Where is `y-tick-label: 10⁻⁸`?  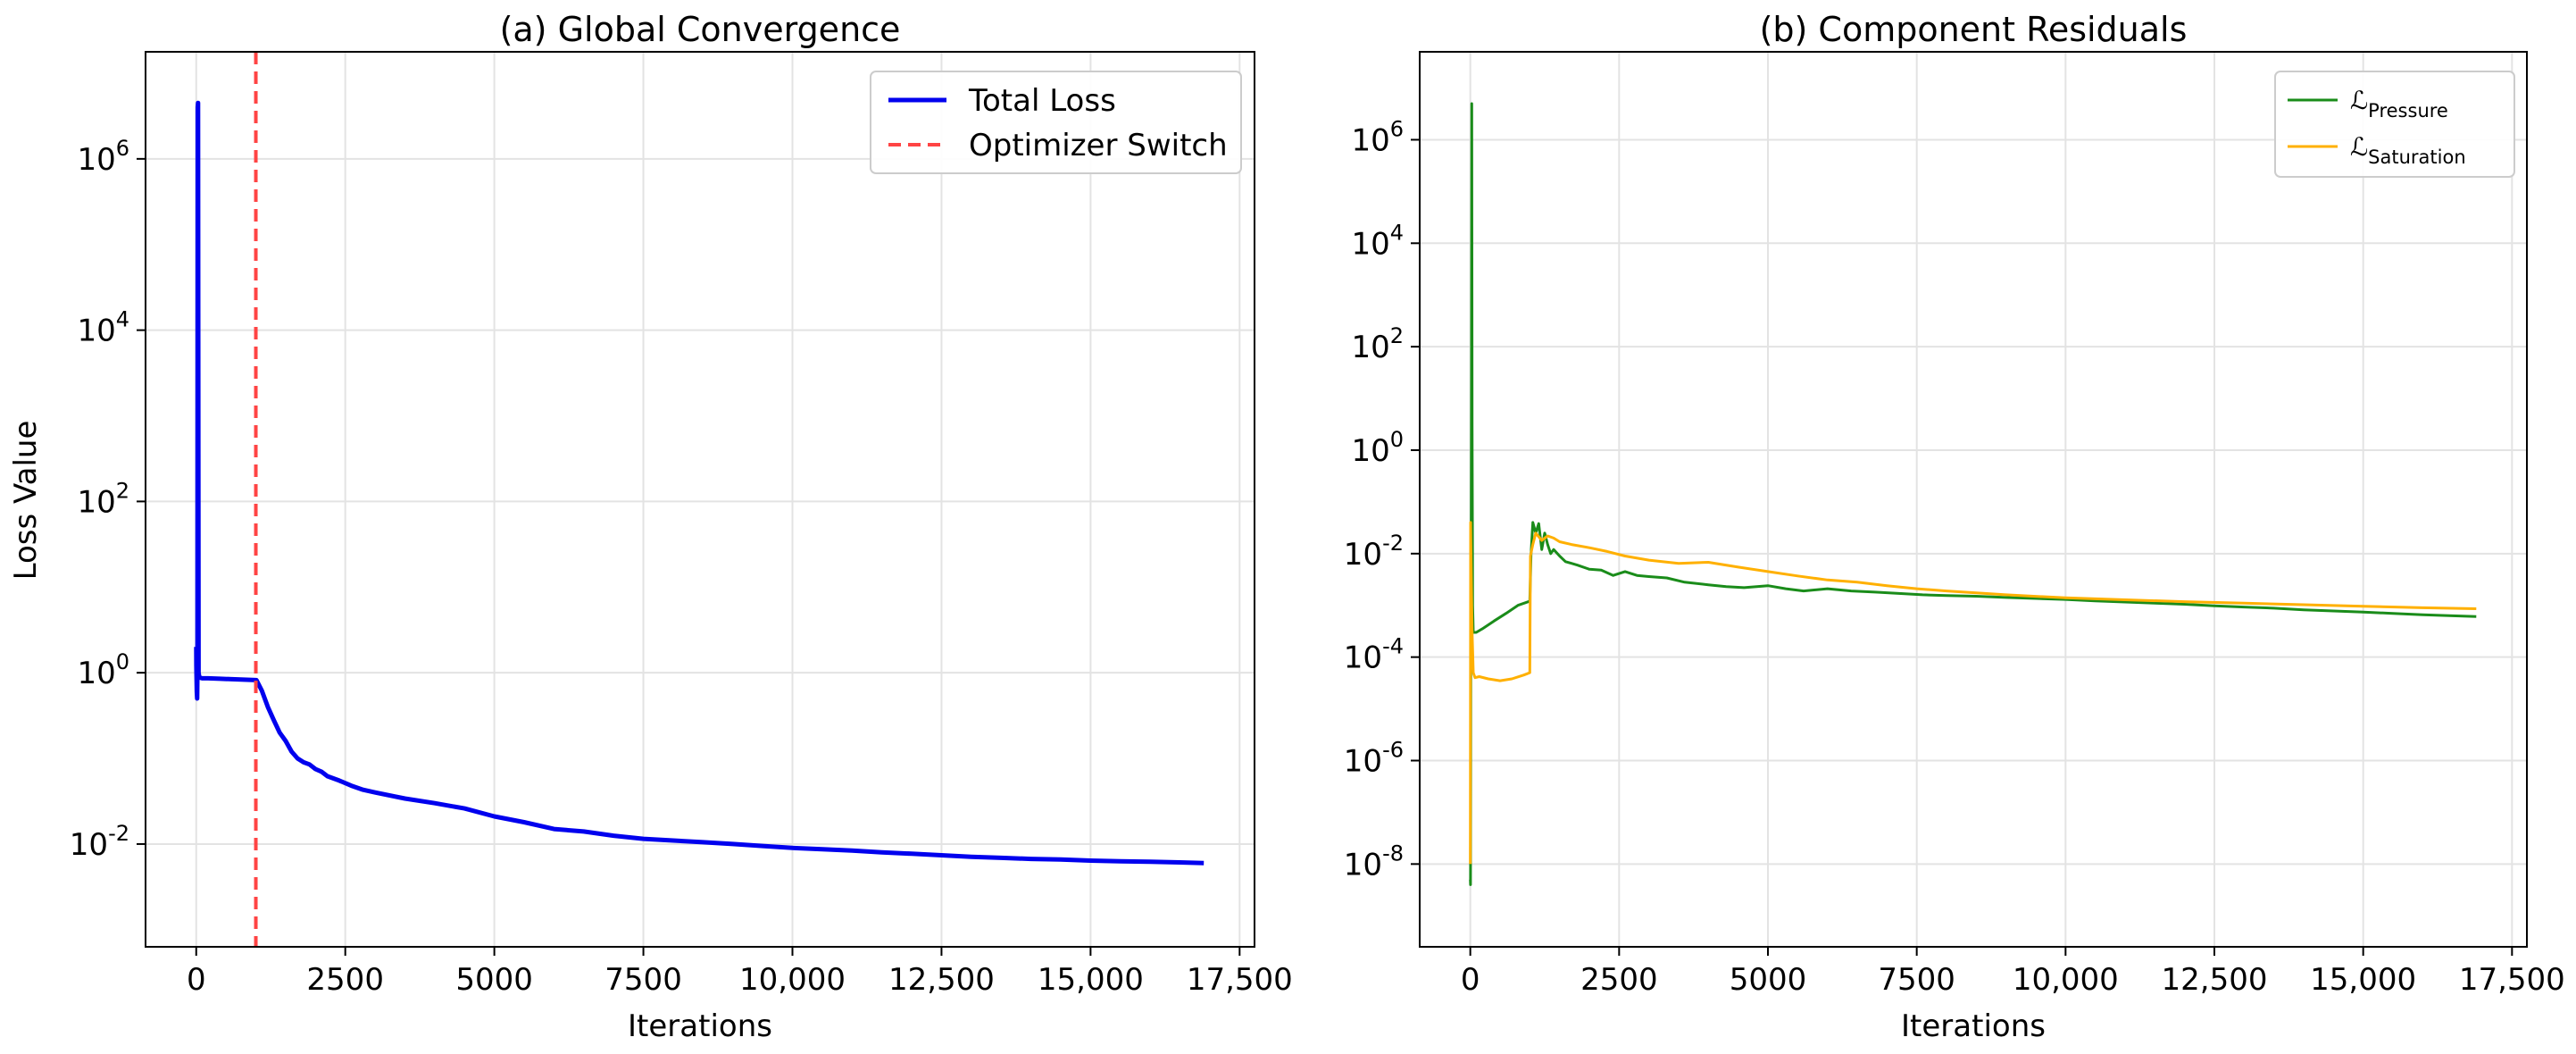
y-tick-label: 10⁻⁸ is located at coordinates (1374, 862).